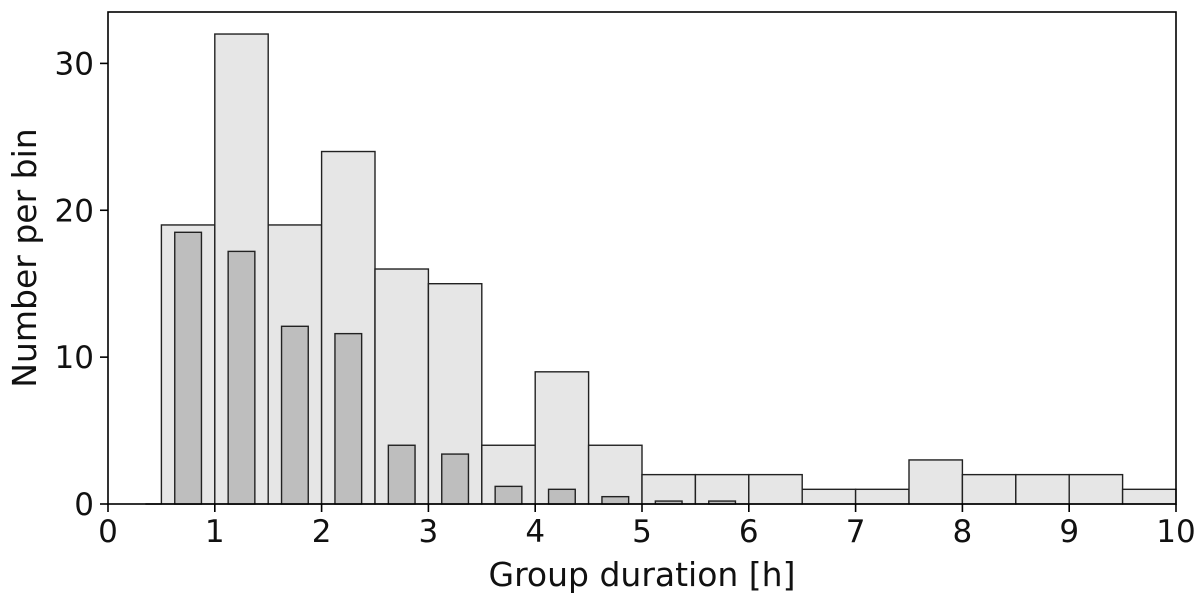 The width and height of the screenshot is (1200, 600). Describe the element at coordinates (322, 532) in the screenshot. I see `x-tick-label: 2` at that location.